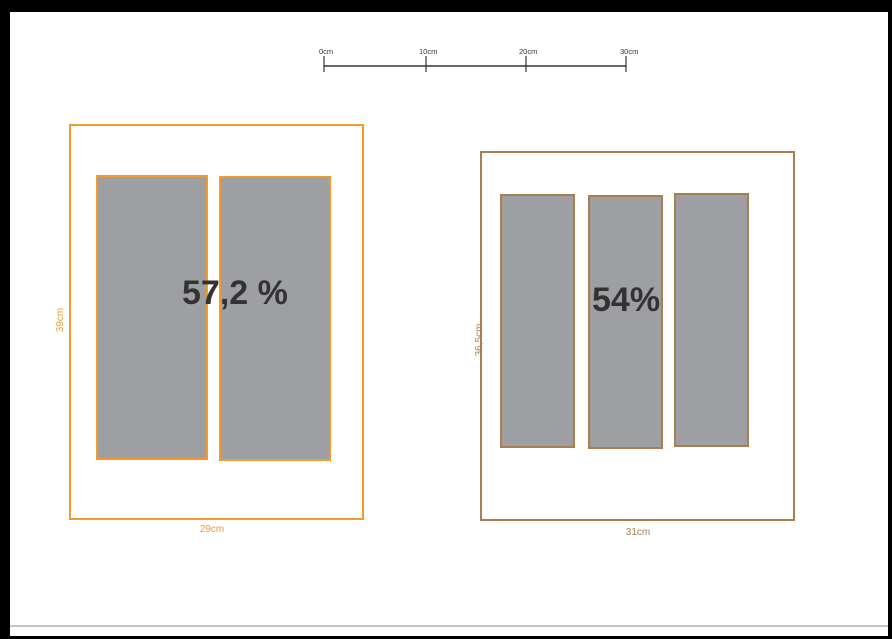 The height and width of the screenshot is (639, 892). Describe the element at coordinates (326, 51) in the screenshot. I see `scale-tick-label: 0cm` at that location.